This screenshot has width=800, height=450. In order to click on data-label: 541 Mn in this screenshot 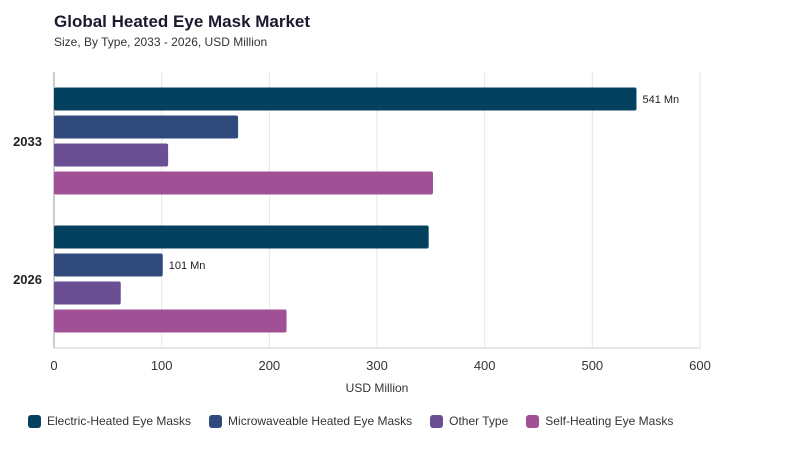, I will do `click(660, 100)`.